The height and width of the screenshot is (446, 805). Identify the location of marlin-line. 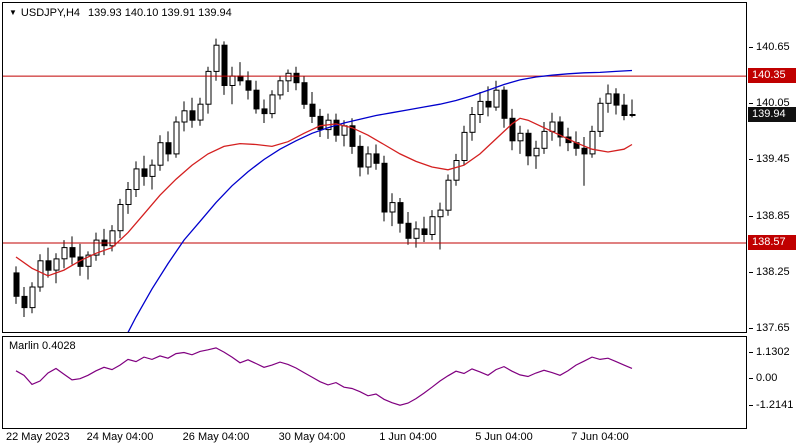
(324, 376).